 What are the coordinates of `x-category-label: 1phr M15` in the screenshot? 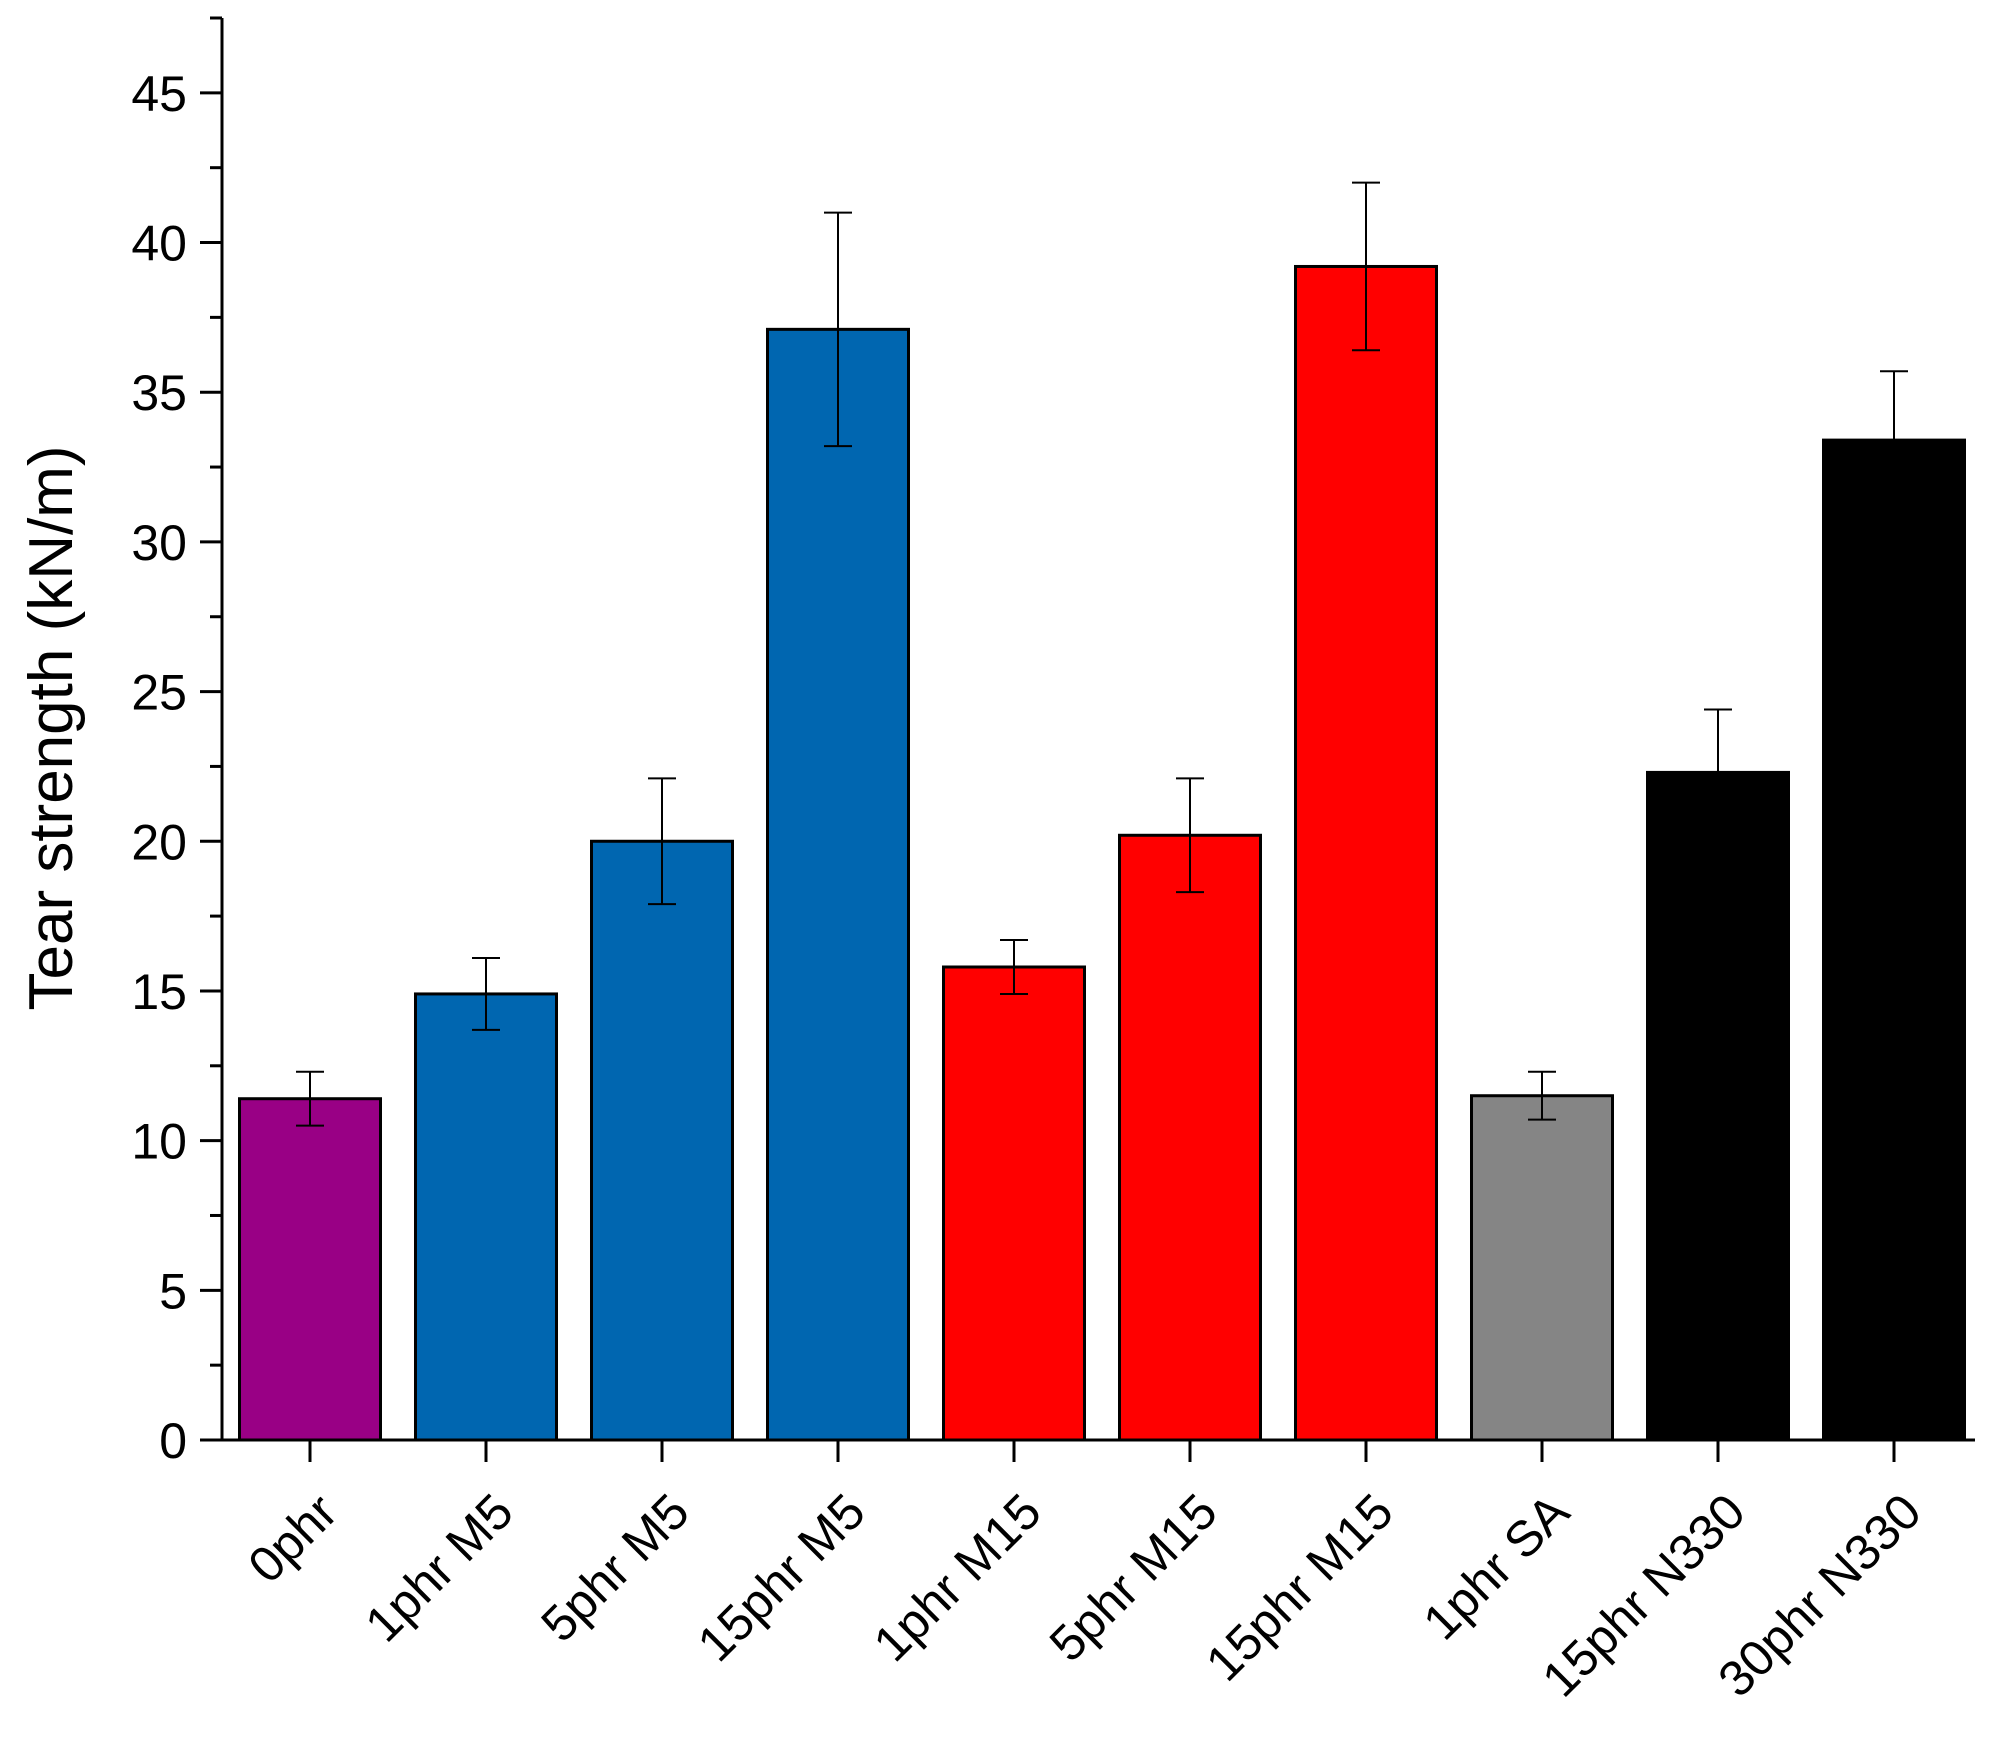 It's located at (957, 1577).